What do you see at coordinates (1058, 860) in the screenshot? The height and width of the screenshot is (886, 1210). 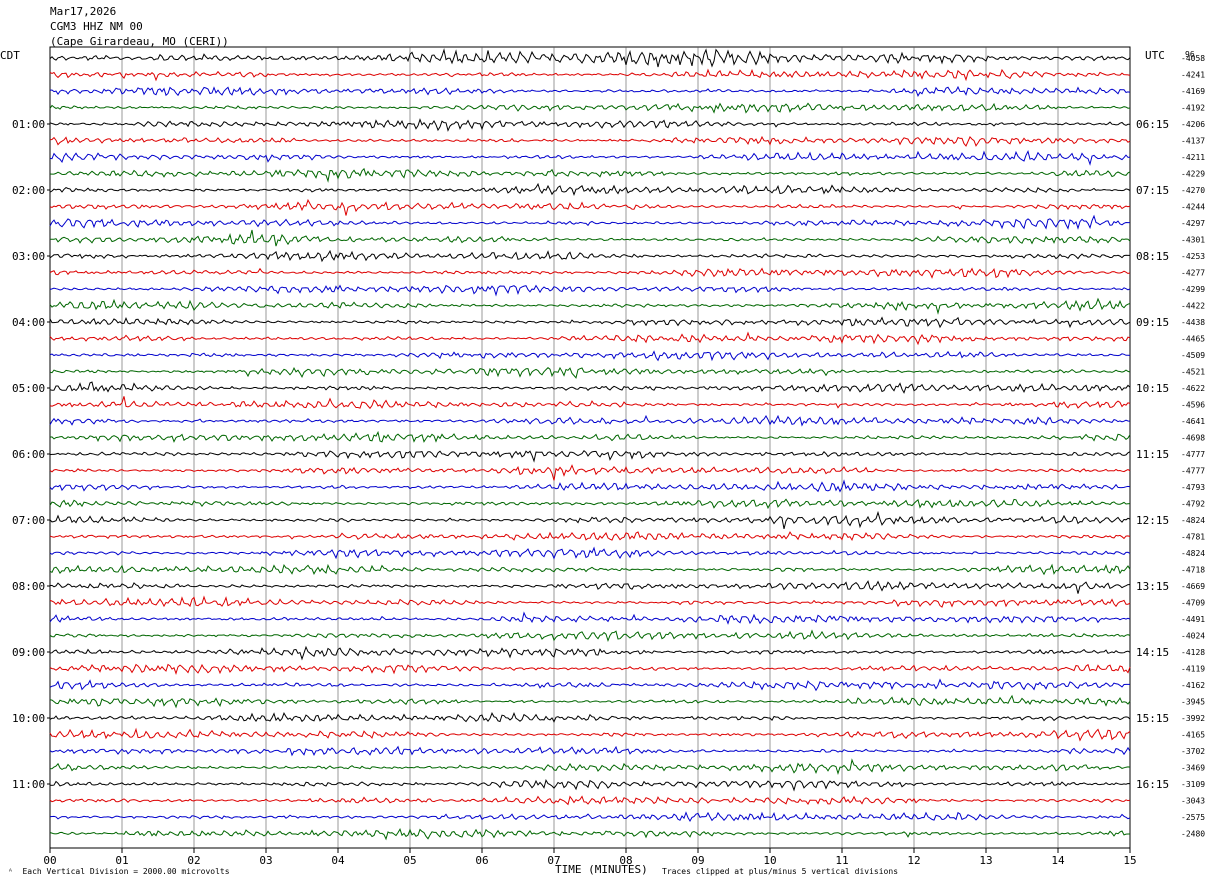 I see `x-tick-label: 14` at bounding box center [1058, 860].